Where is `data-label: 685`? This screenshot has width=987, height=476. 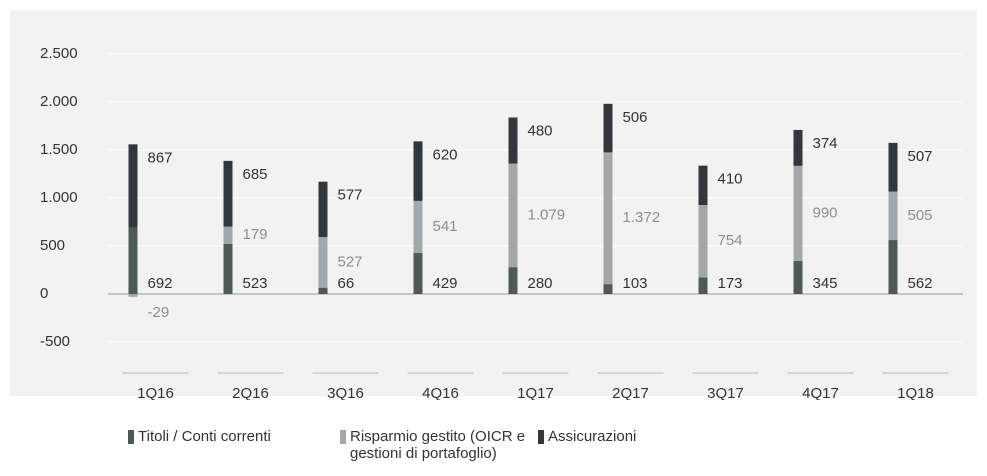
data-label: 685 is located at coordinates (255, 174).